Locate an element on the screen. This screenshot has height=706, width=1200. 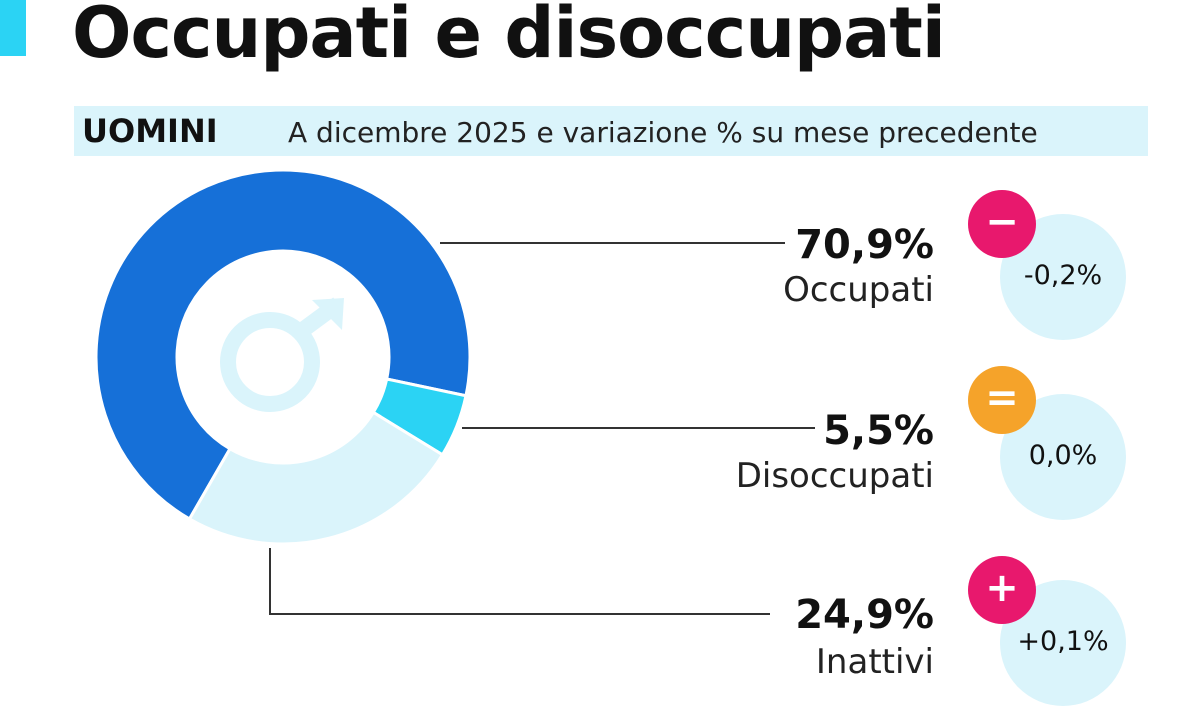
leader-line-inattivi is located at coordinates (519, 581).